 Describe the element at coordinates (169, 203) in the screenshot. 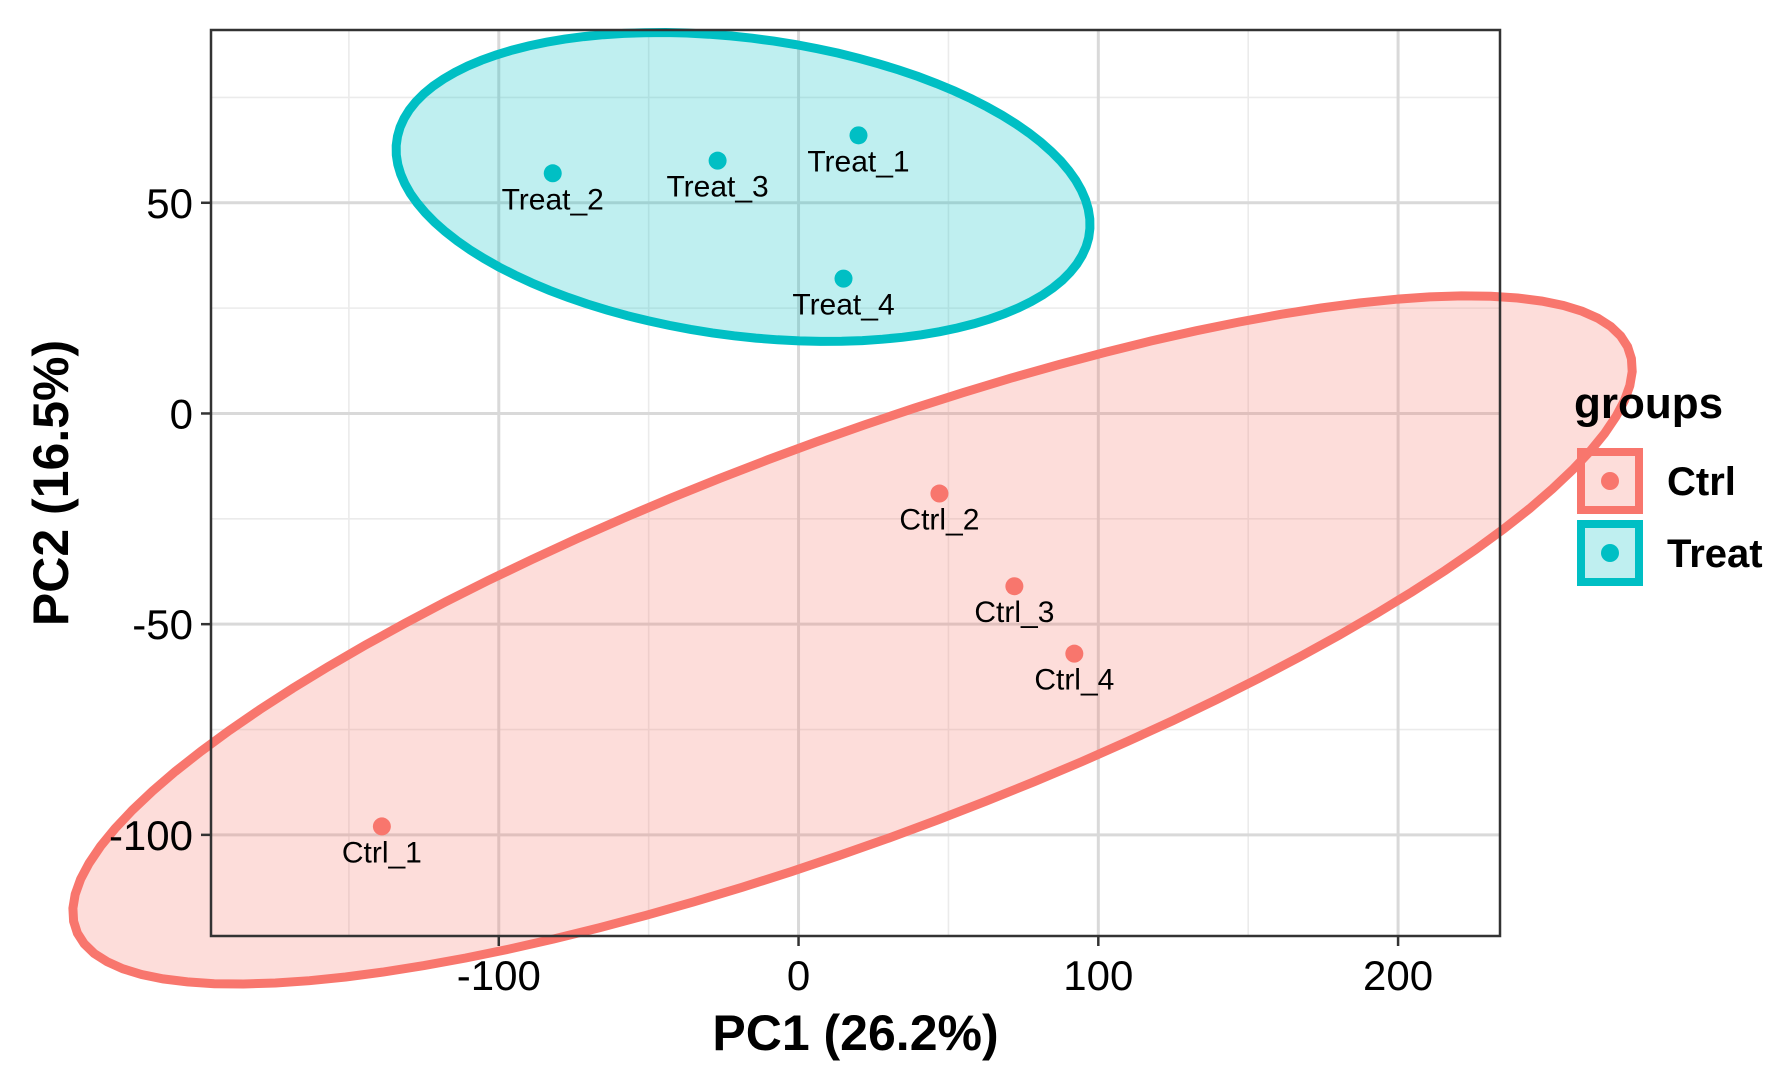

I see `y-tick-label: 50` at that location.